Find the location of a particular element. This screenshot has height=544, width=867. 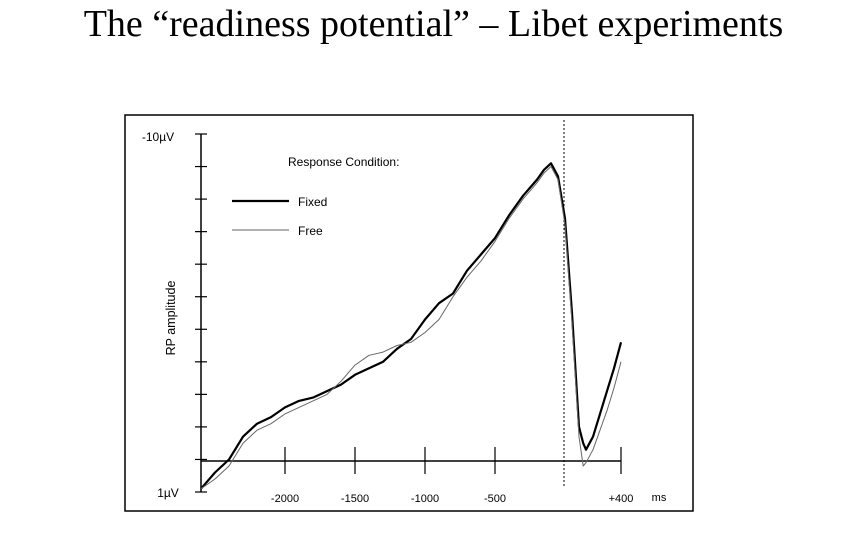

y-ticks is located at coordinates (201, 313).